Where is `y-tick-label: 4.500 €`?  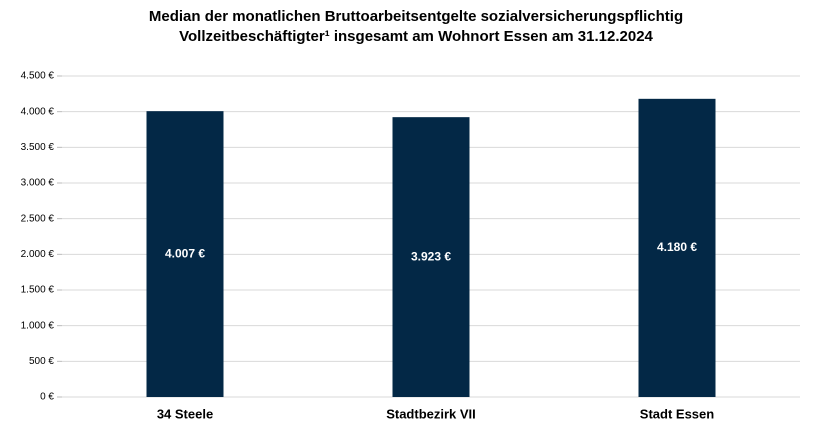
y-tick-label: 4.500 € is located at coordinates (38, 76).